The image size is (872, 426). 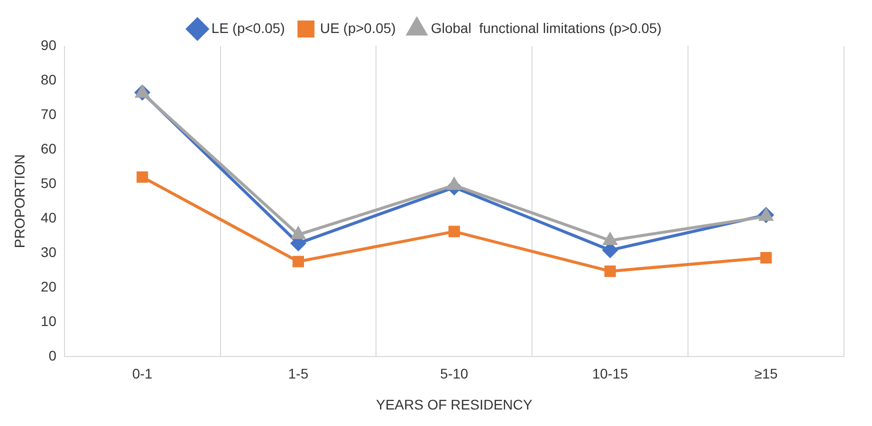 I want to click on y-tick-label: 70, so click(x=48, y=114).